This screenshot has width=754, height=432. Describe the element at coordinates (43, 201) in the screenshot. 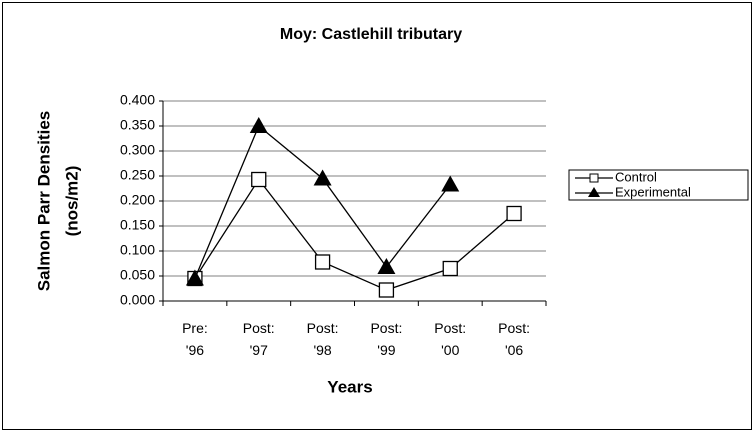

I see `y-axis-label: Salmon Parr Densities` at that location.